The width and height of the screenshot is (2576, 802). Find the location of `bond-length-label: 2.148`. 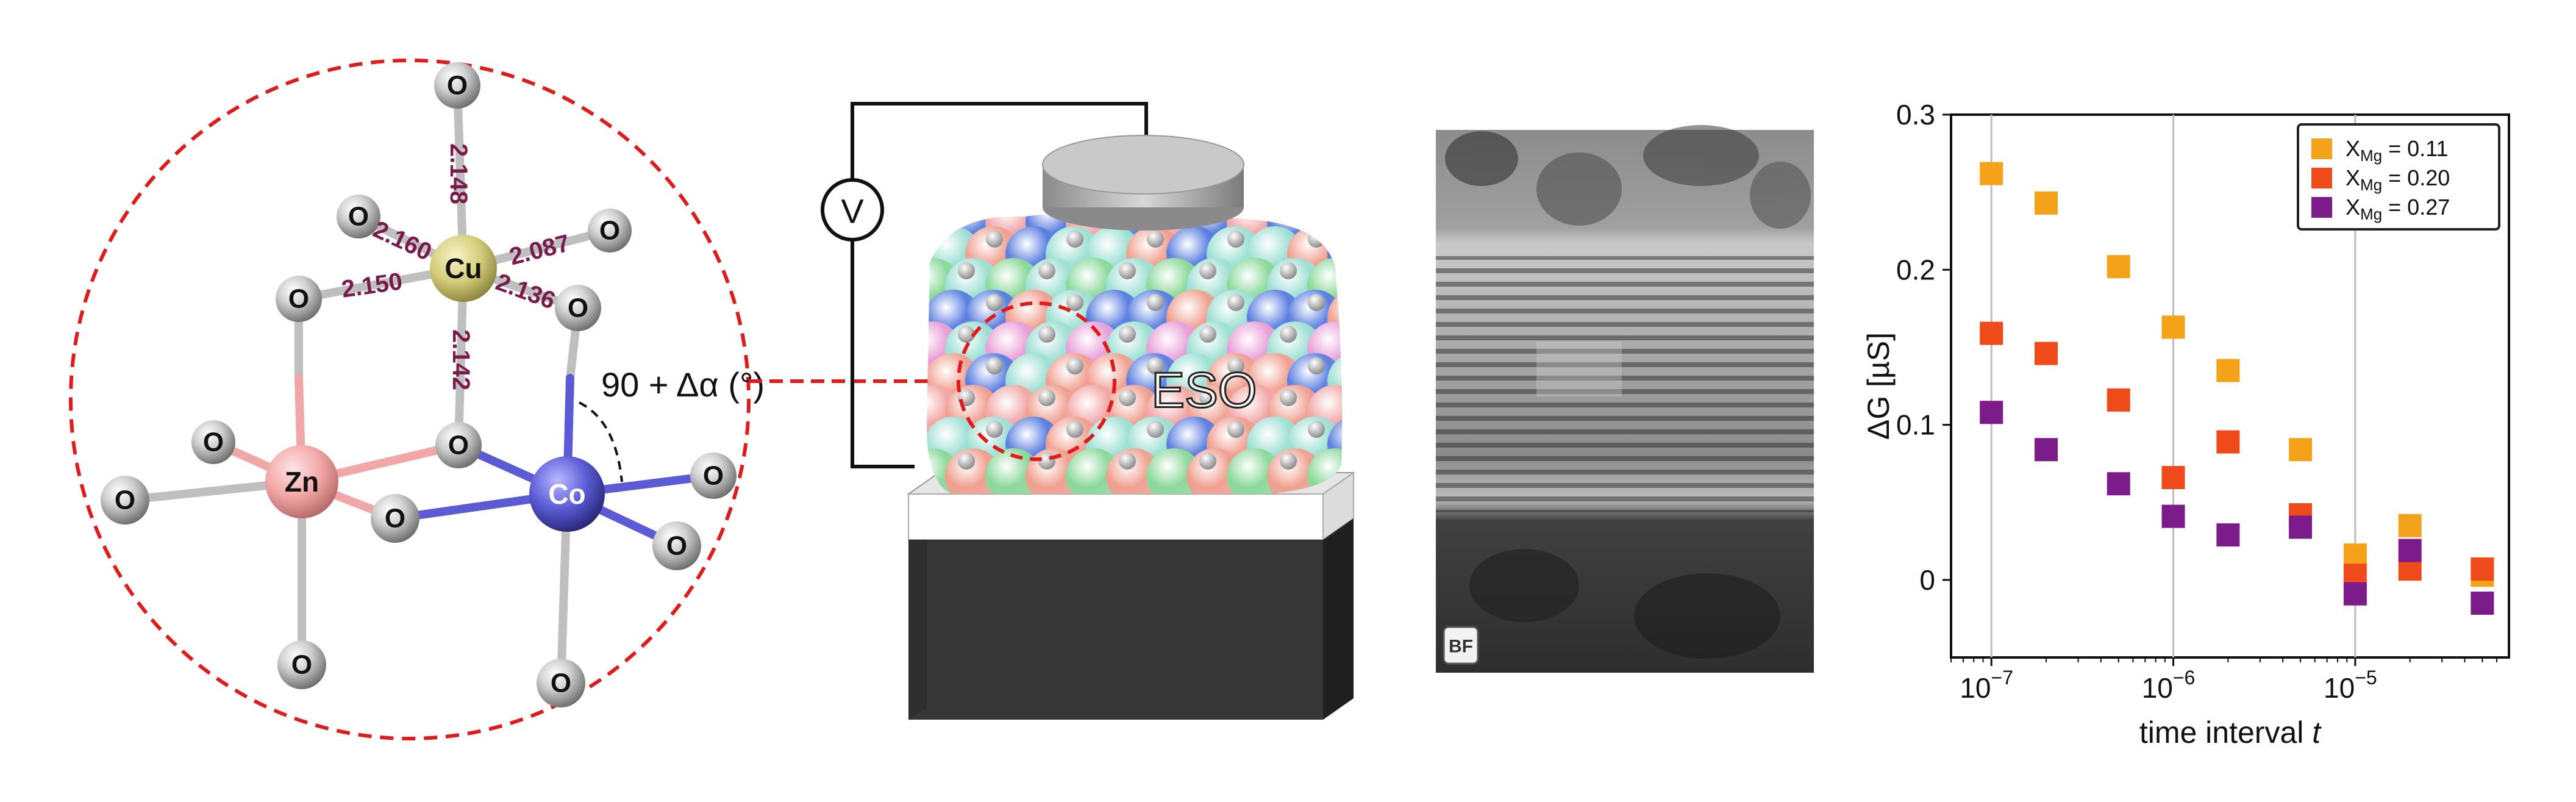

bond-length-label: 2.148 is located at coordinates (459, 173).